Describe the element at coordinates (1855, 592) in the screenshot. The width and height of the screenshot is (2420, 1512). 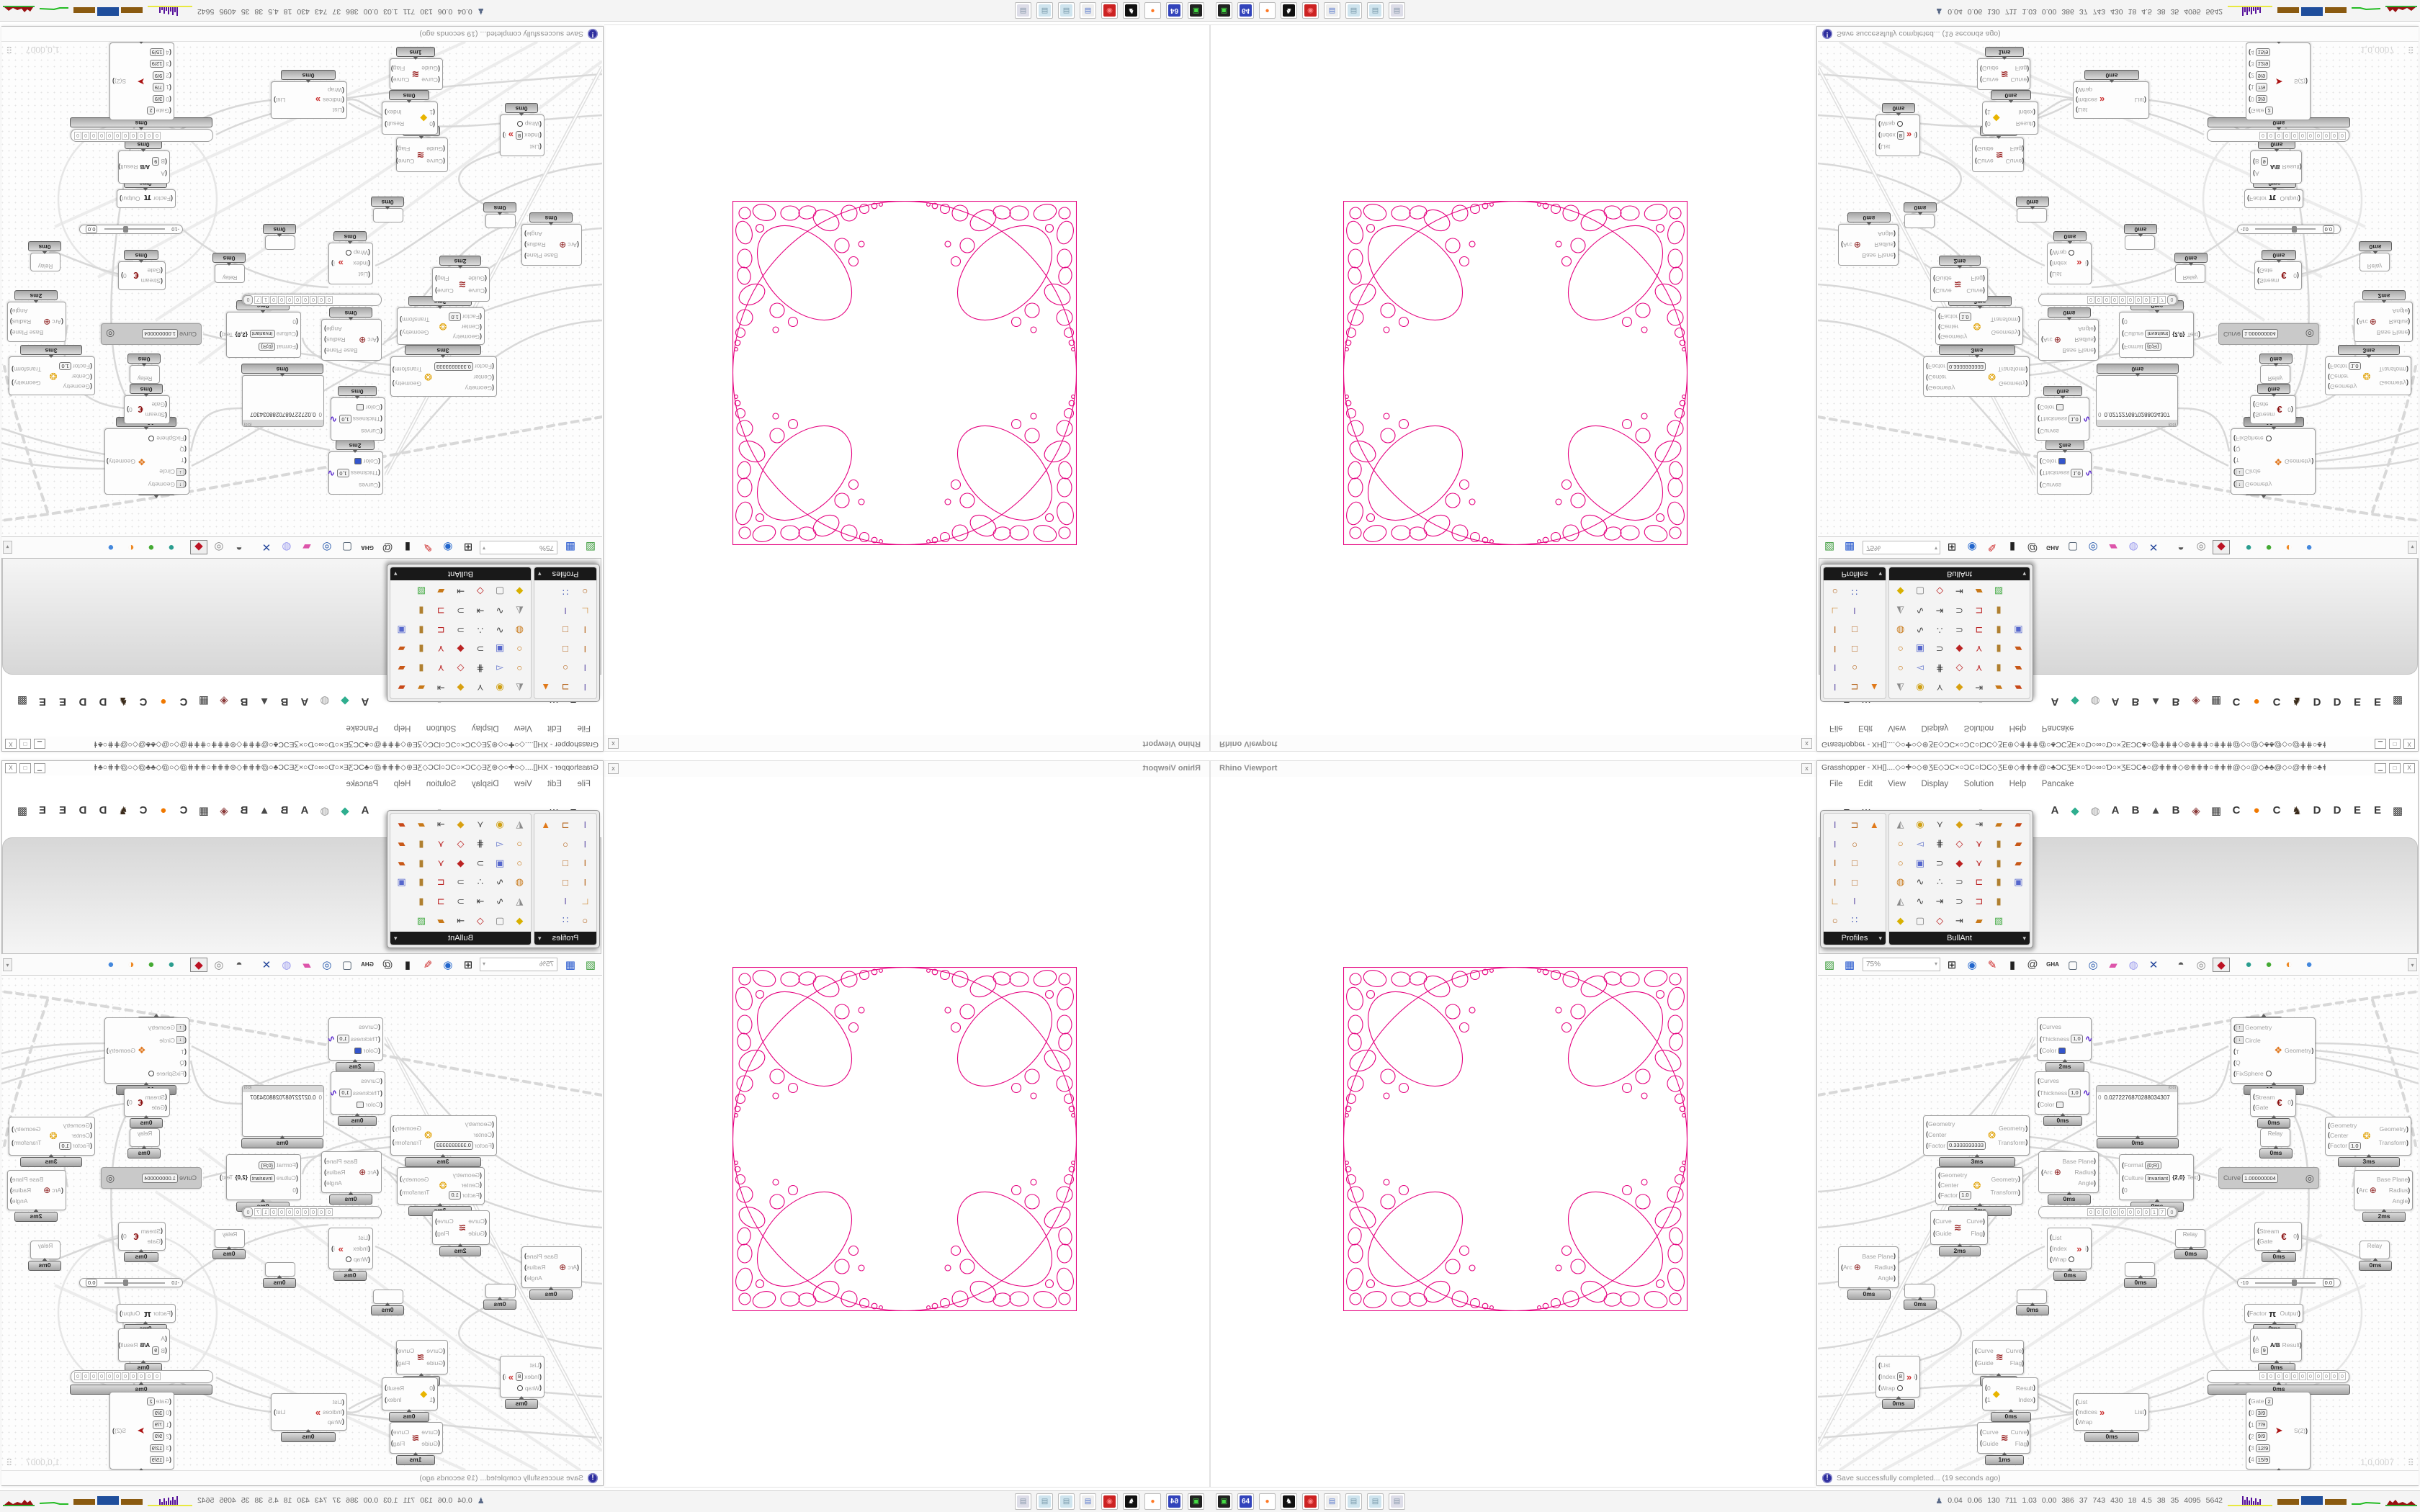
I see `component-icon: ∷` at that location.